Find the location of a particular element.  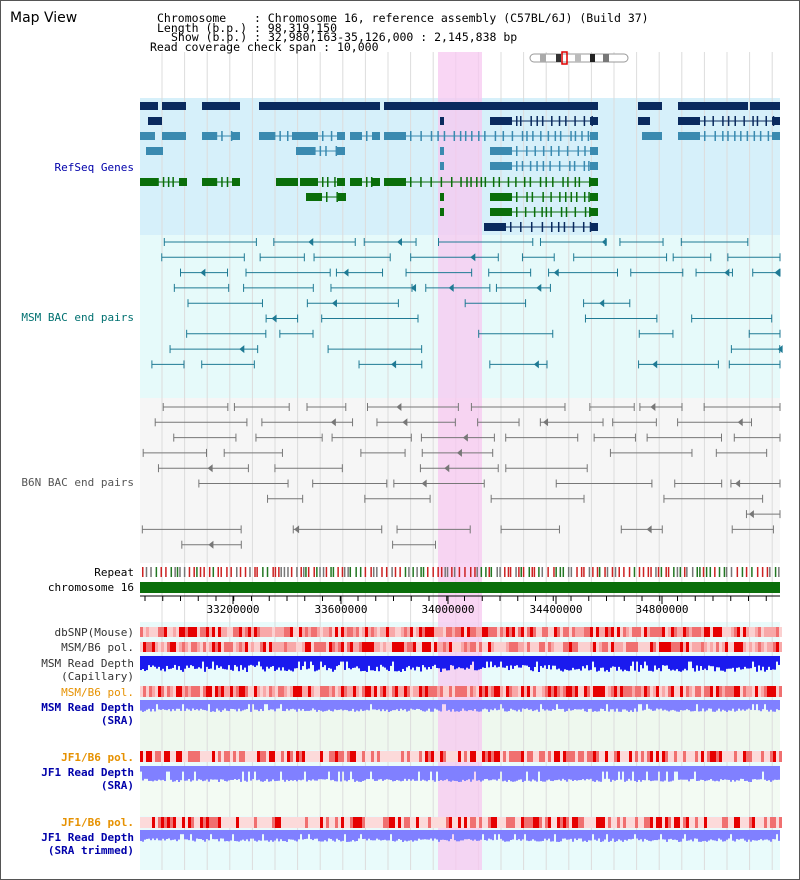

track-label-jf1-b6-pol-1: JF1/B6 pol. is located at coordinates (97, 757).